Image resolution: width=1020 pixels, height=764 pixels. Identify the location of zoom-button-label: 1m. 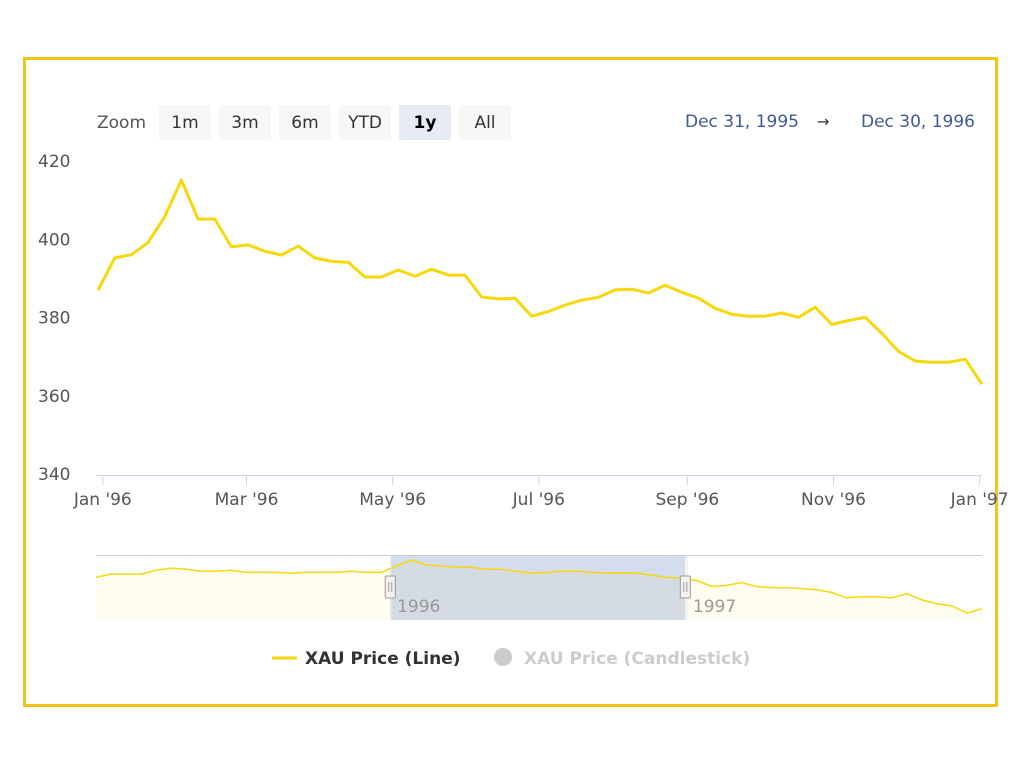
(184, 123).